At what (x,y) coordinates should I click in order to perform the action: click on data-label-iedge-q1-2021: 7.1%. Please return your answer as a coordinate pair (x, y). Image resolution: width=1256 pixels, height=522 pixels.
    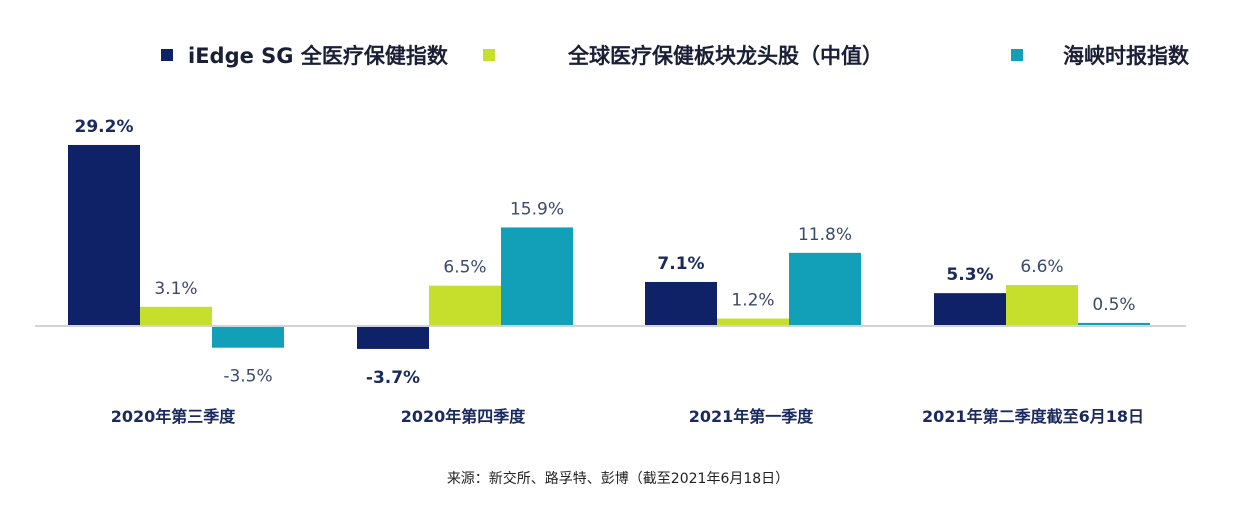
    Looking at the image, I should click on (680, 264).